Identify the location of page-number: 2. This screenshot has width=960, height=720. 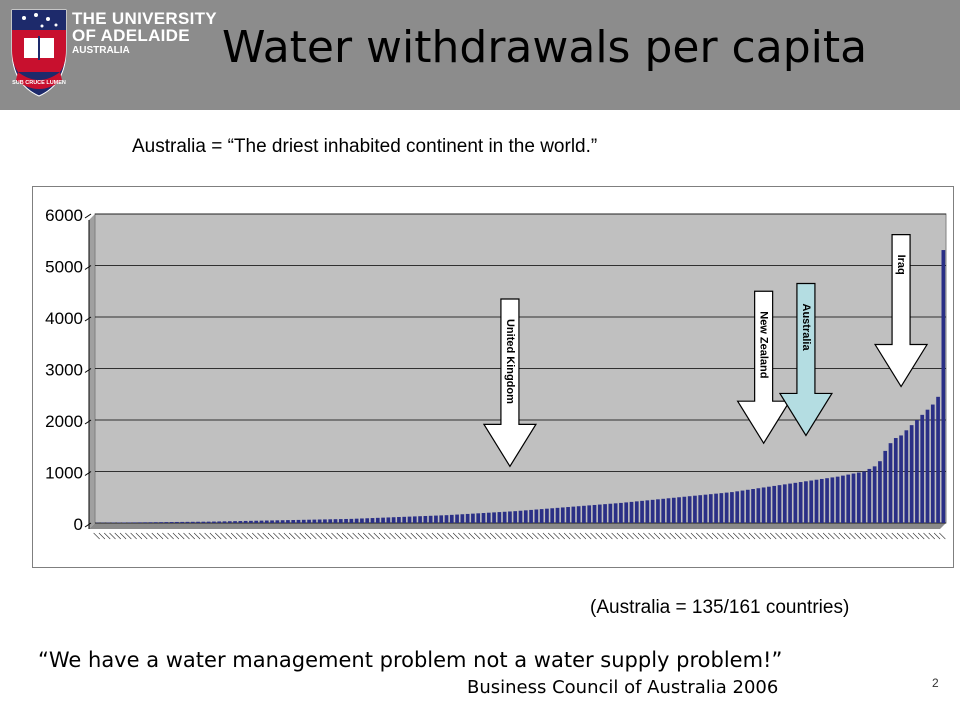
(935, 683).